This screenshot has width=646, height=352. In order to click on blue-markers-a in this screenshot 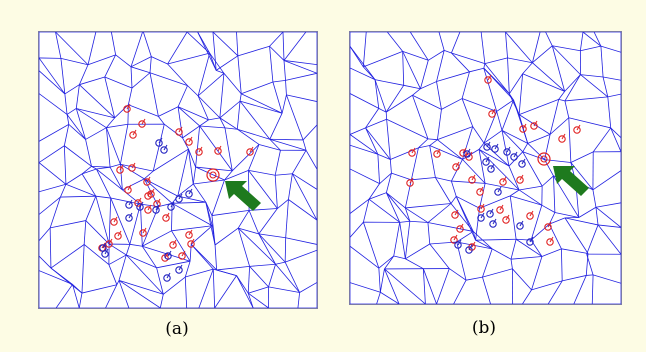, I will do `click(146, 209)`.